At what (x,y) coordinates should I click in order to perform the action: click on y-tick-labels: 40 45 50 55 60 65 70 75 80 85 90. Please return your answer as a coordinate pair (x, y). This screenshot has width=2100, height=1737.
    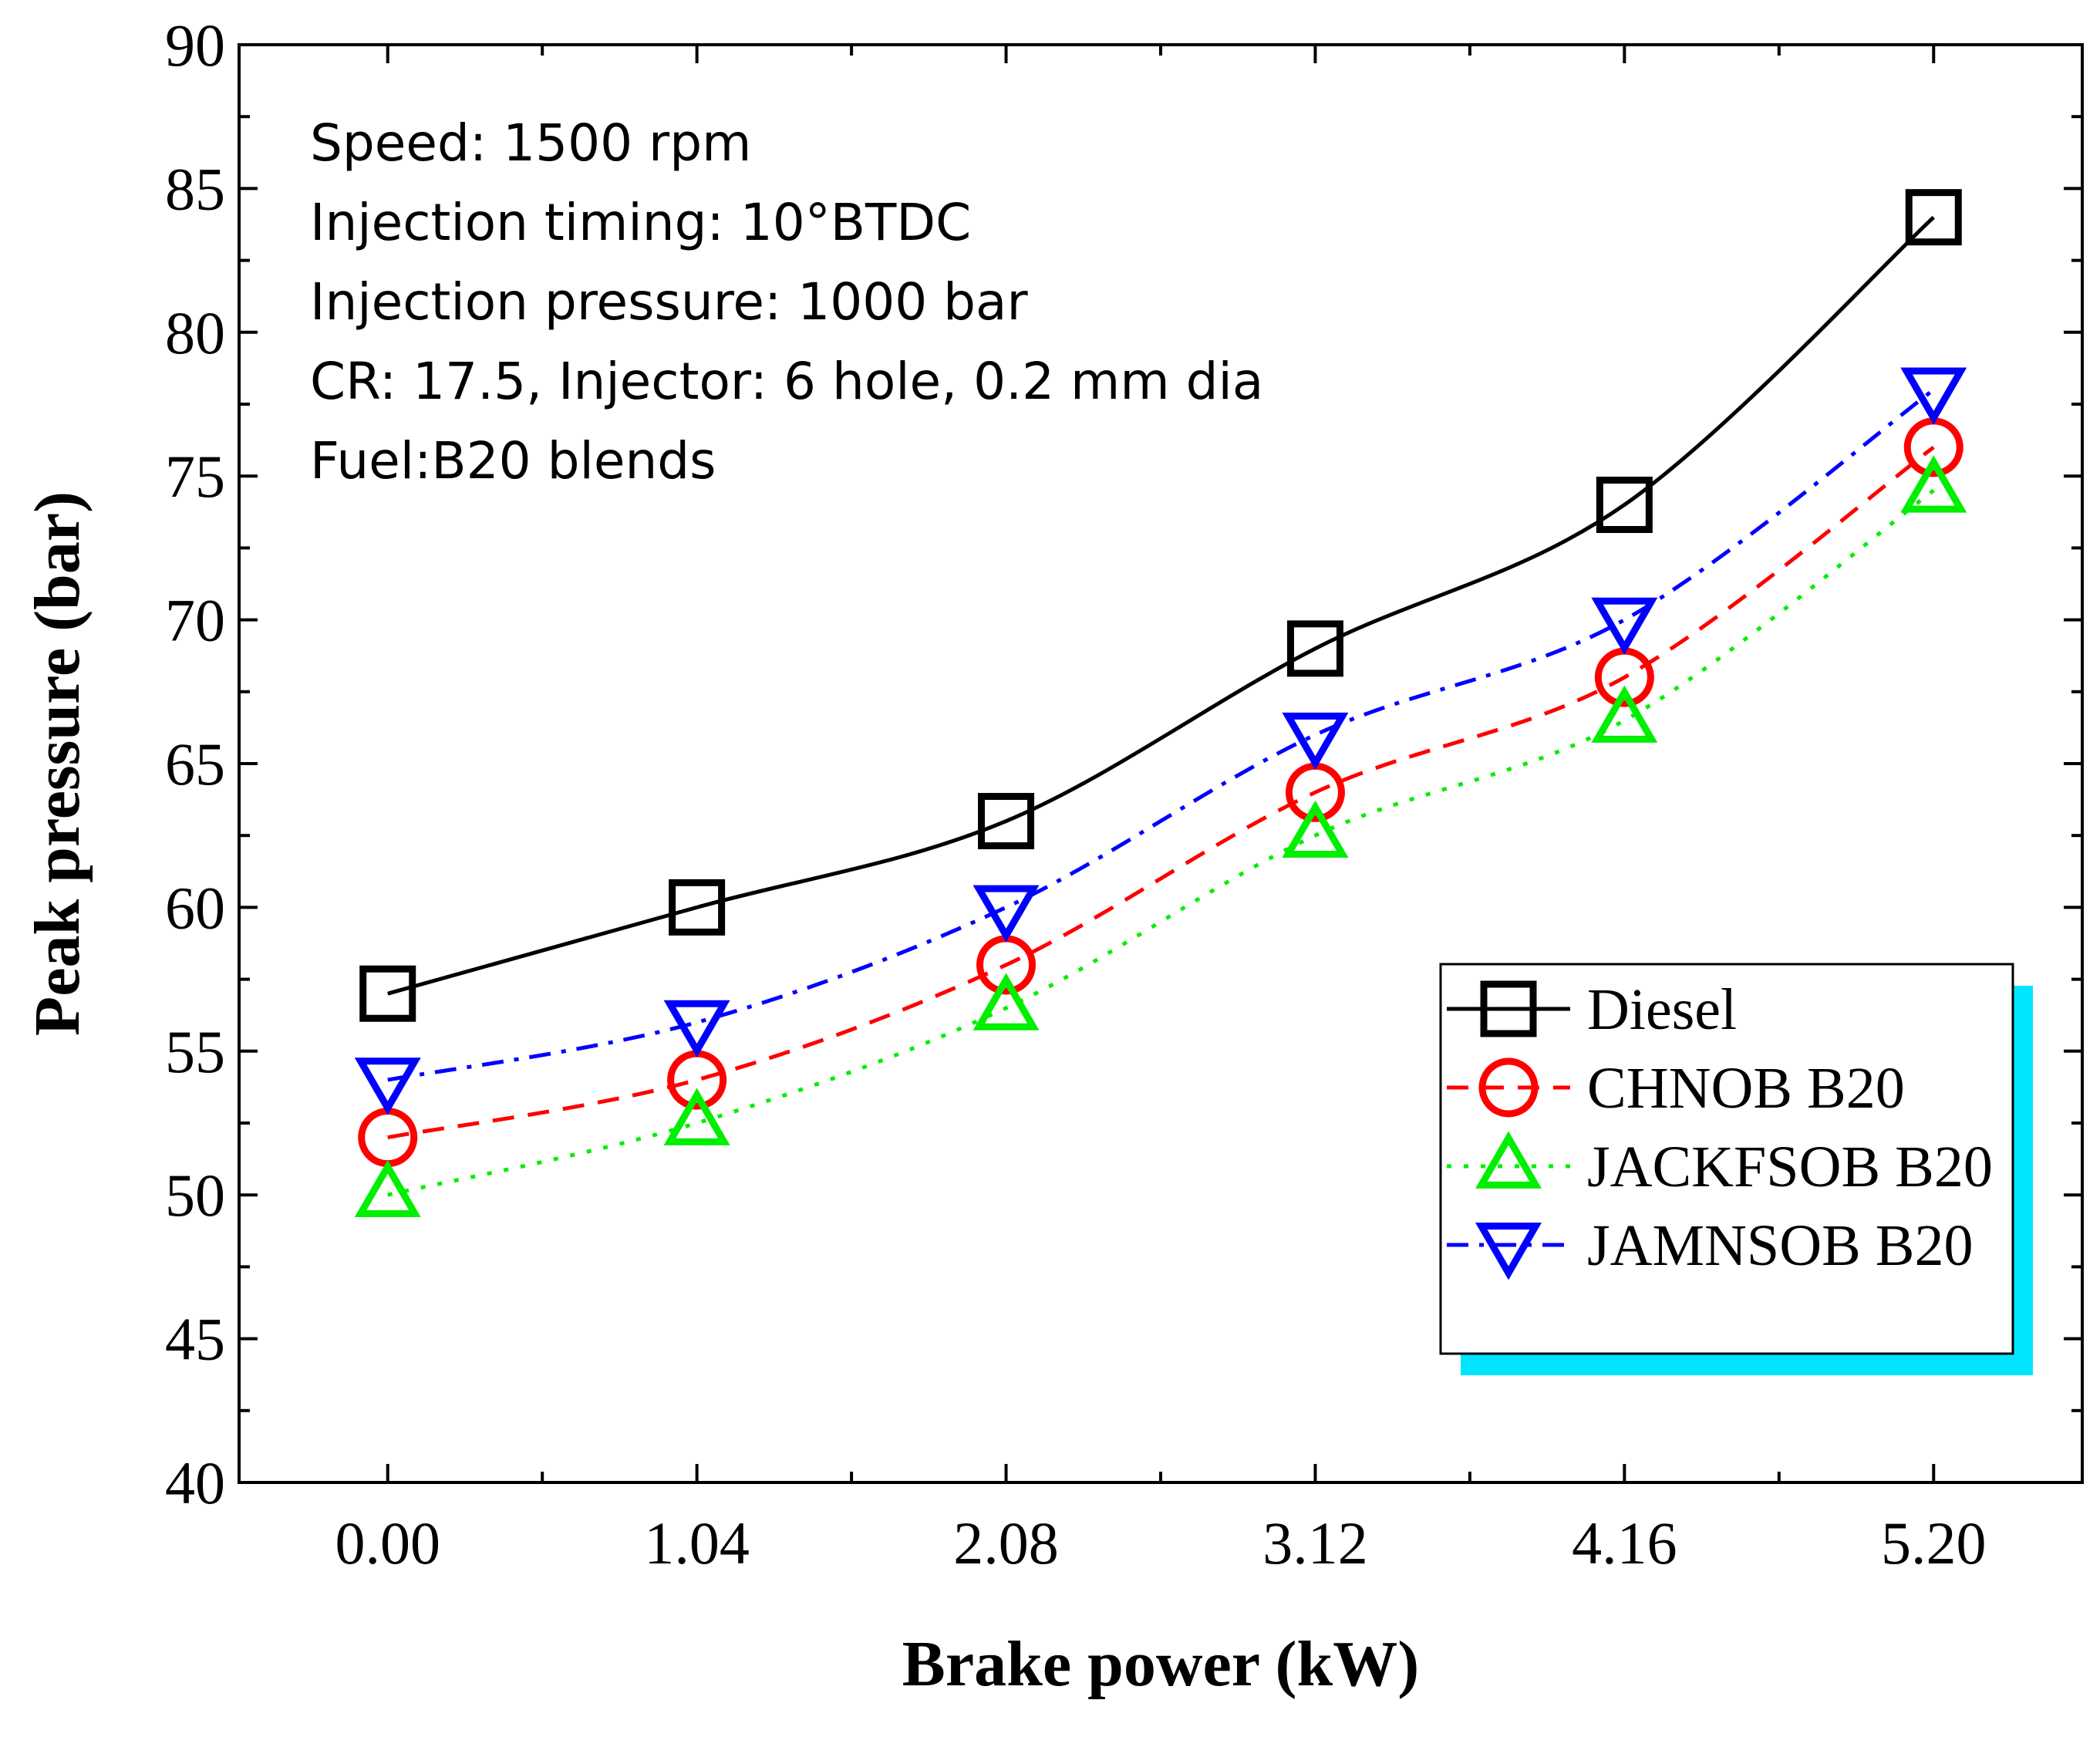
    Looking at the image, I should click on (195, 764).